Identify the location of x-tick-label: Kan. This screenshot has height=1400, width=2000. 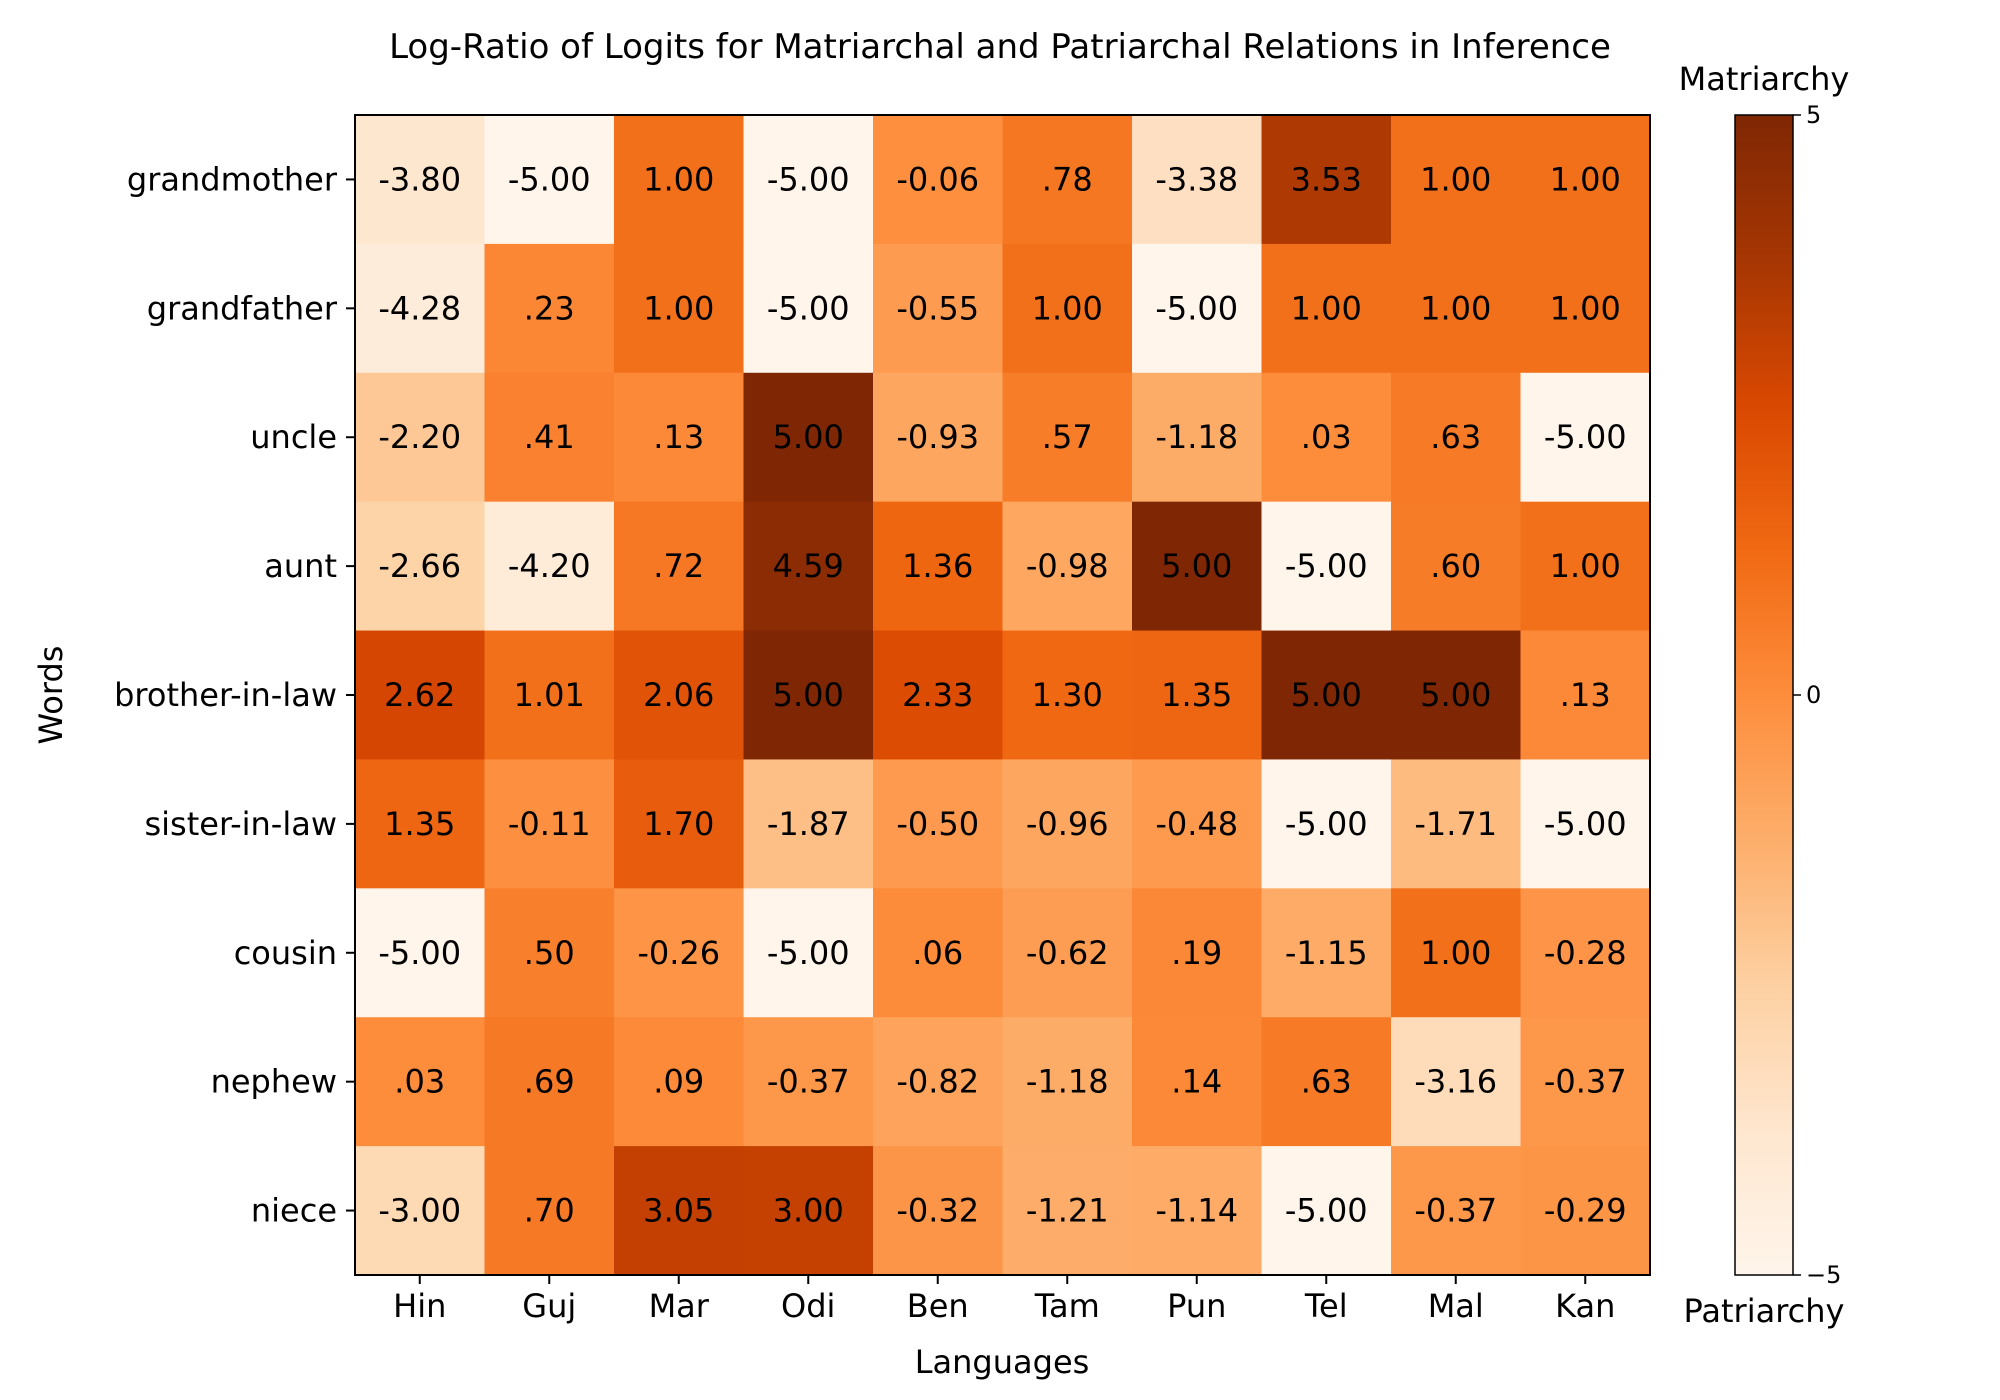
(1585, 1306).